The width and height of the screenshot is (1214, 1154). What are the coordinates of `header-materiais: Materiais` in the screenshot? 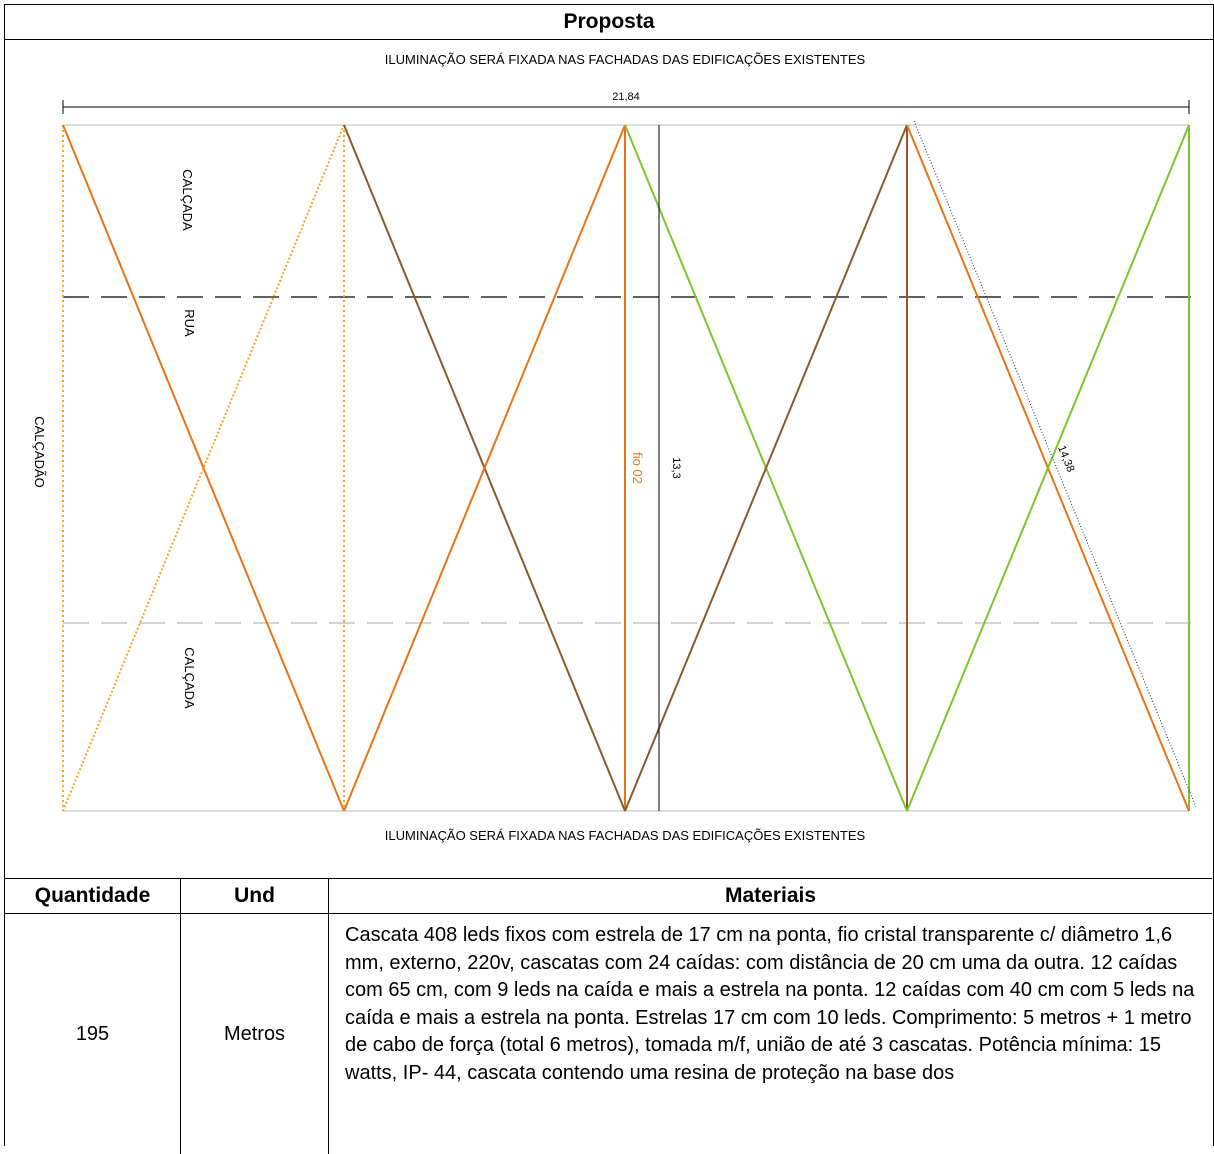 It's located at (770, 895).